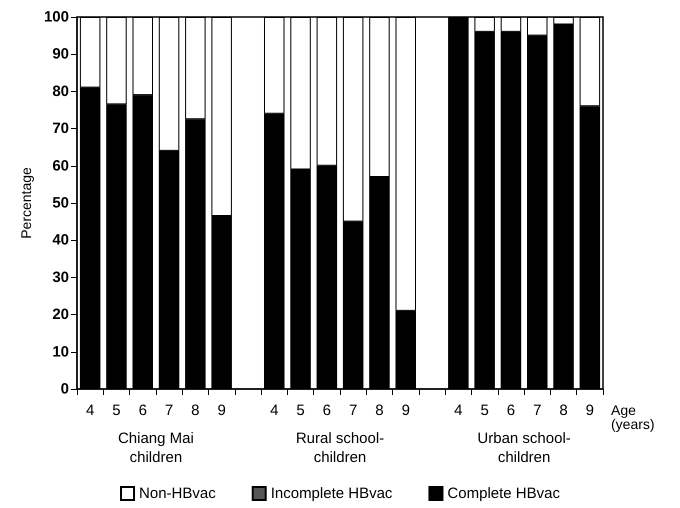 Image resolution: width=680 pixels, height=508 pixels. Describe the element at coordinates (60, 91) in the screenshot. I see `y-tick-label: 80` at that location.